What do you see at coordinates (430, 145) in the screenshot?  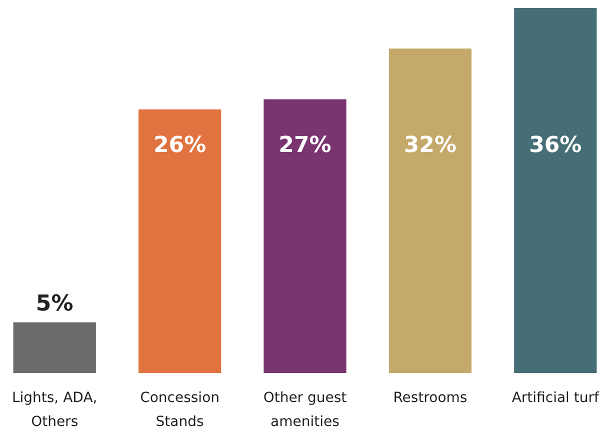 I see `data-label: 32%` at bounding box center [430, 145].